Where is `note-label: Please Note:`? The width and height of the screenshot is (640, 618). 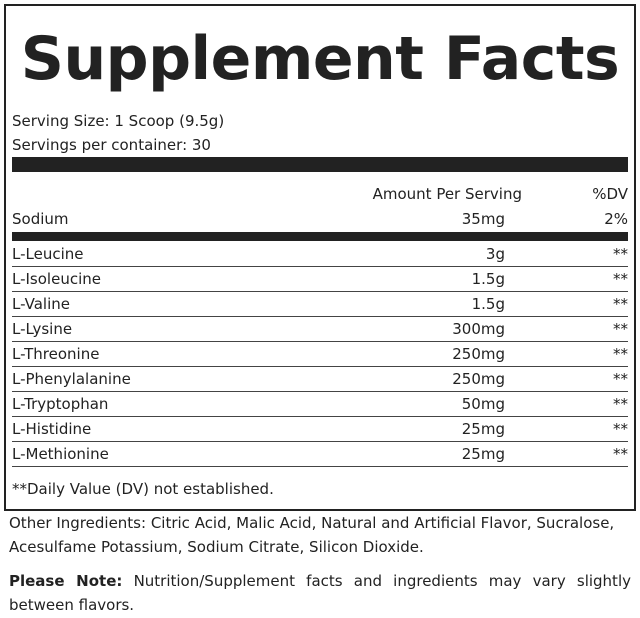
note-label: Please Note: is located at coordinates (66, 581).